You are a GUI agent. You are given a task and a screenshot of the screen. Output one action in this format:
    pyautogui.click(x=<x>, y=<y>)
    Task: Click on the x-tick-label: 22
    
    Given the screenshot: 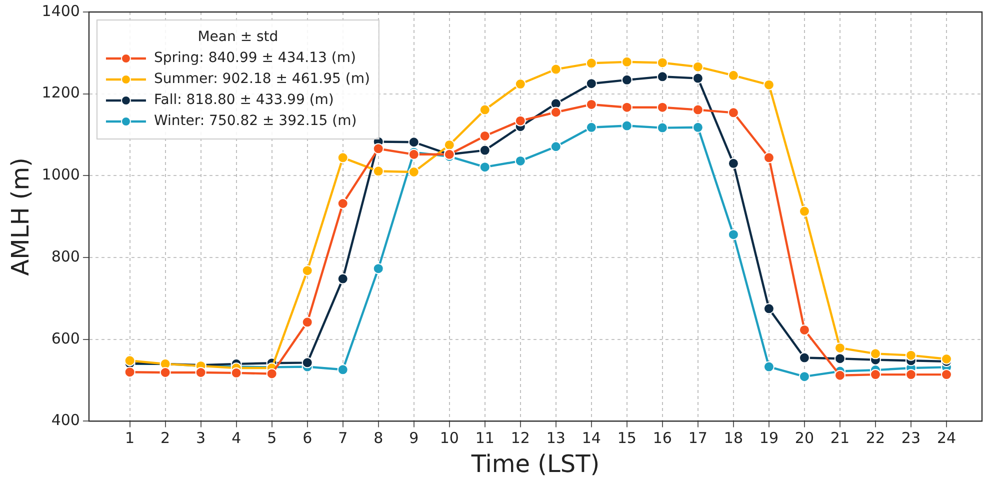 What is the action you would take?
    pyautogui.click(x=876, y=438)
    